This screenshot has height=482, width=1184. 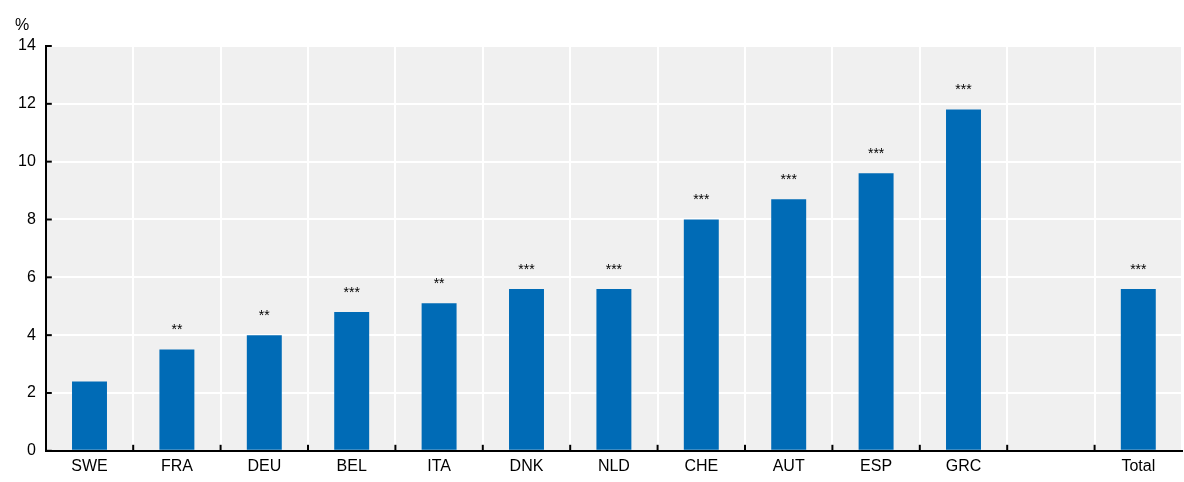 What do you see at coordinates (22, 25) in the screenshot?
I see `y-axis-title: %` at bounding box center [22, 25].